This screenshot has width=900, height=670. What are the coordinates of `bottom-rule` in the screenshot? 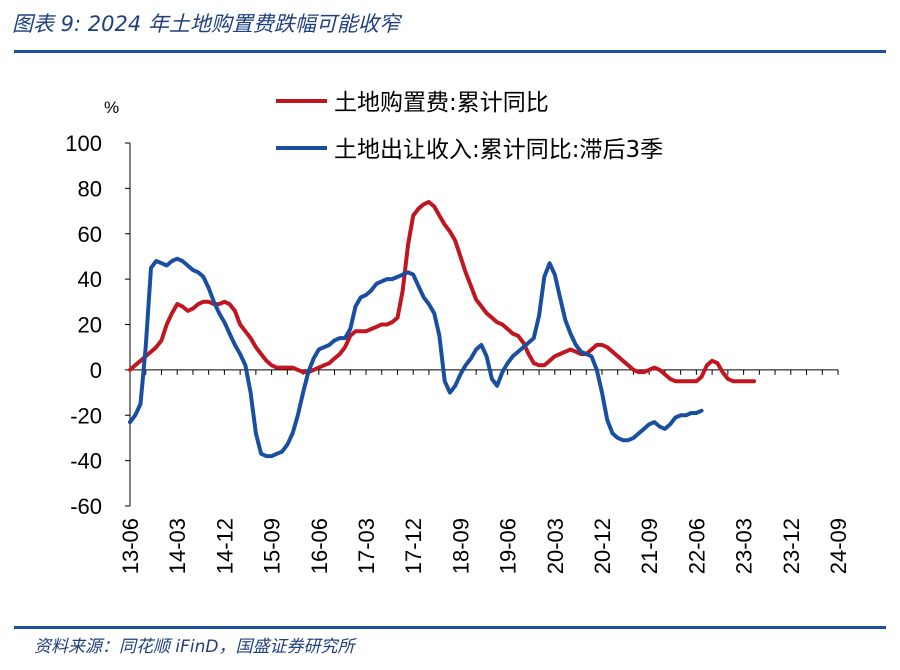 It's located at (450, 627).